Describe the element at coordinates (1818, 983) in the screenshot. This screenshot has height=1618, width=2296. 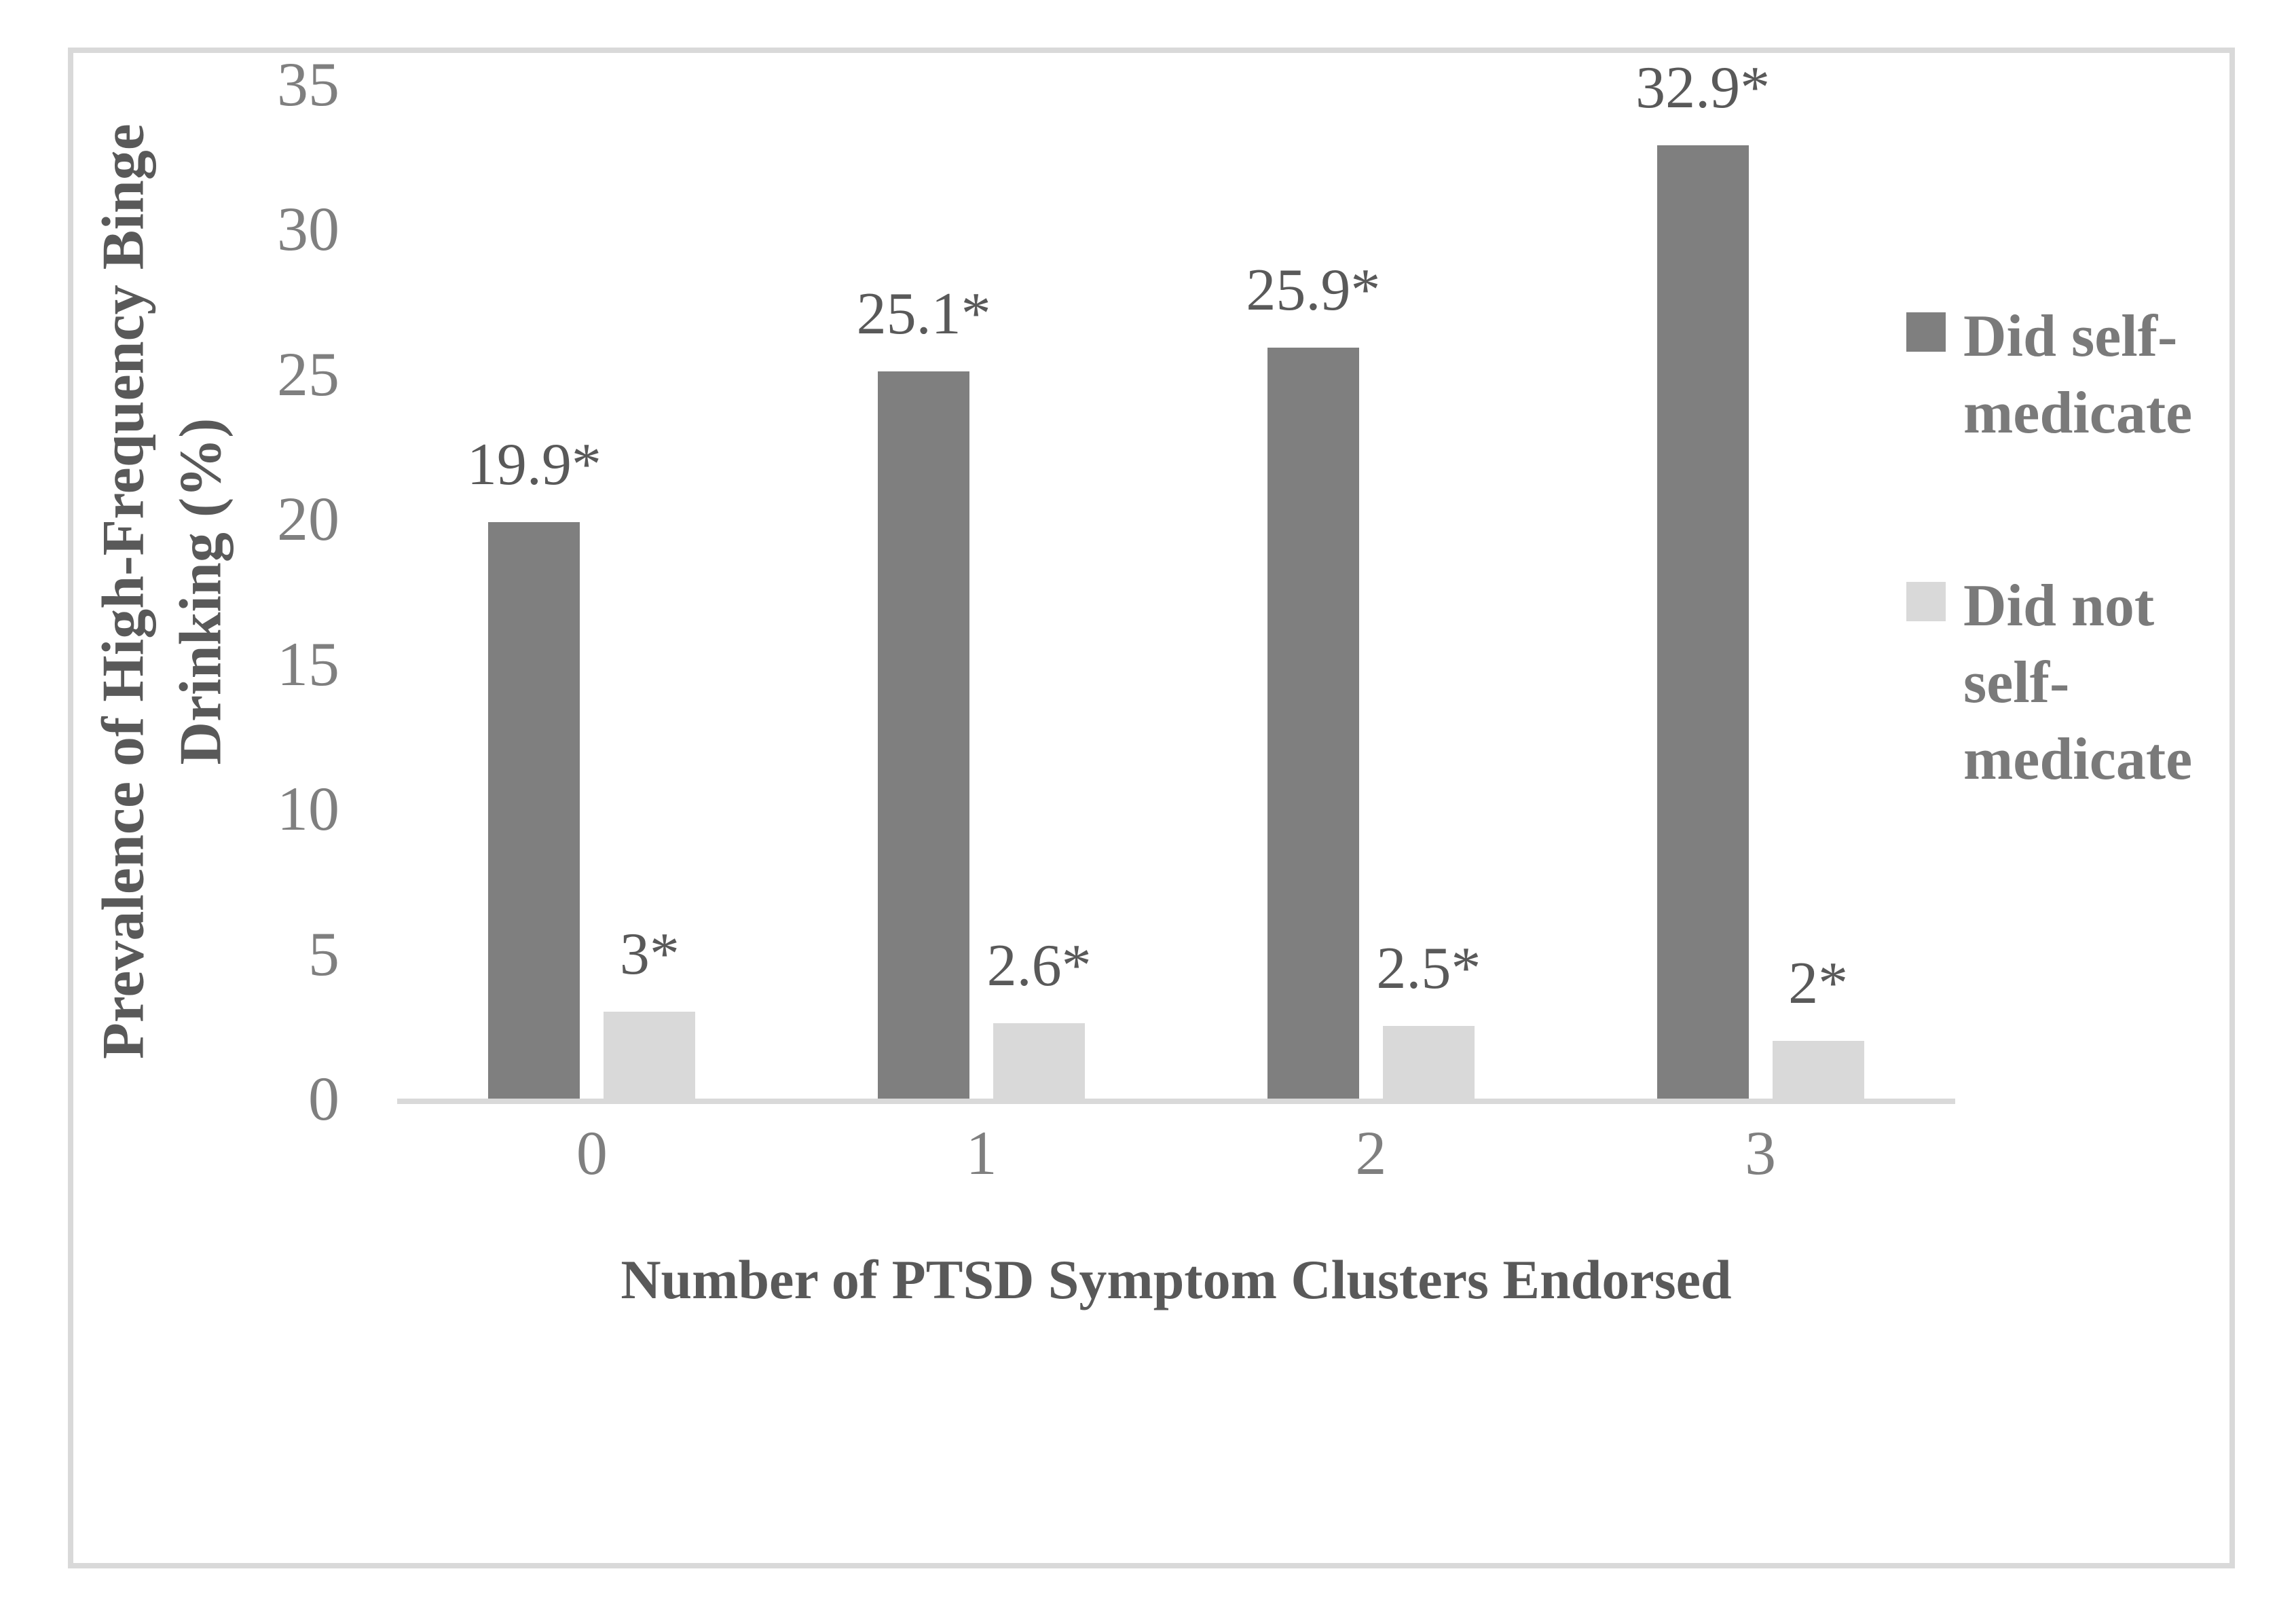
I see `bar-value-label: 2*` at that location.